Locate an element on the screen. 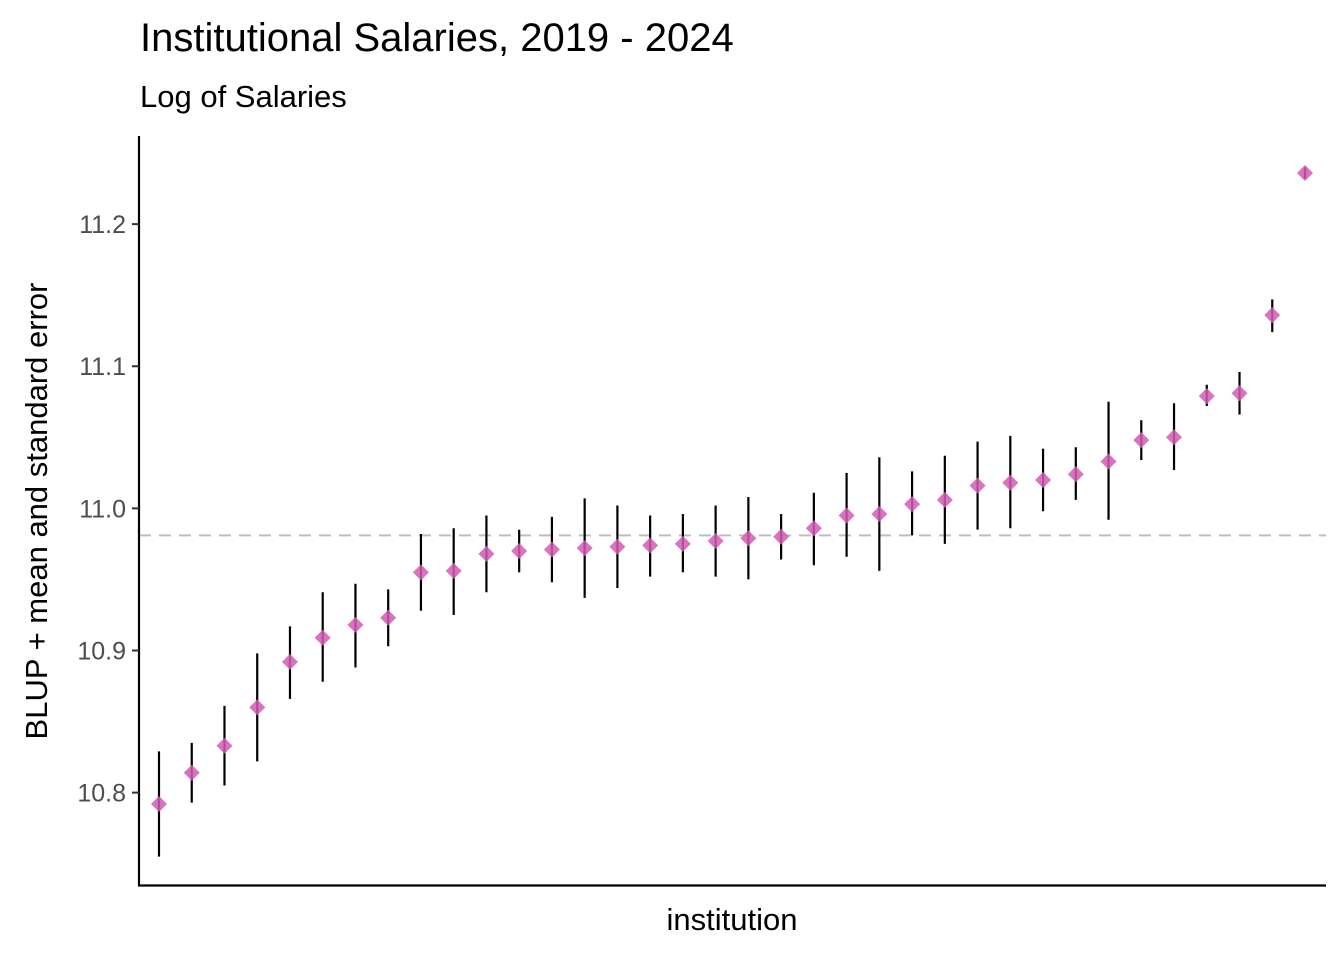 This screenshot has width=1344, height=960. x-axis-title: institution is located at coordinates (732, 919).